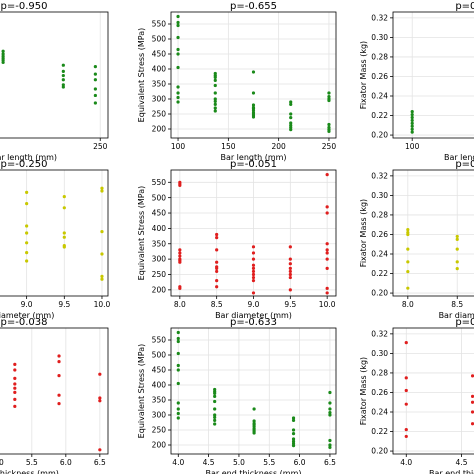 This screenshot has width=474, height=474. Describe the element at coordinates (159, 243) in the screenshot. I see `y-tick-label: 350` at that location.